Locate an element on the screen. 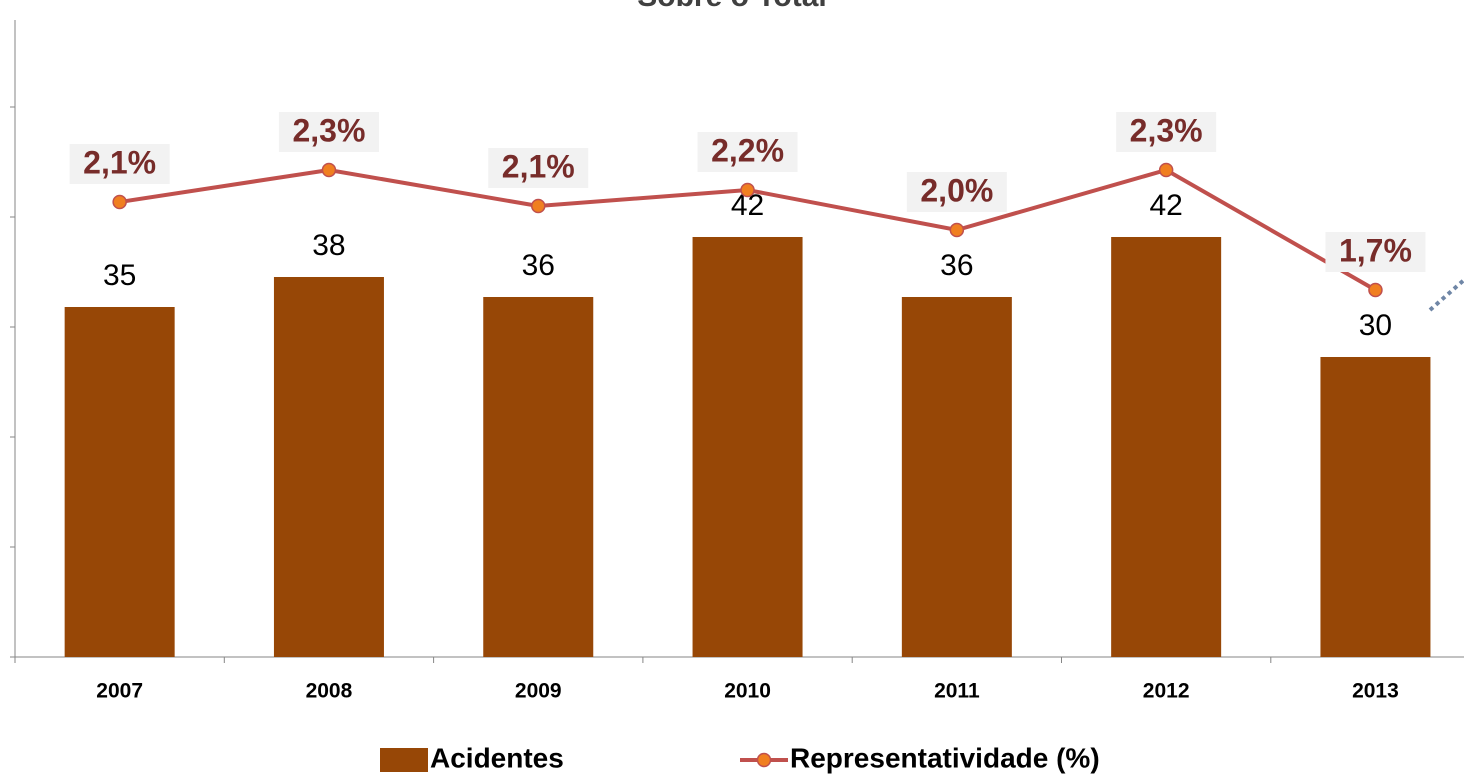  bar-label: 30 is located at coordinates (1375, 325).